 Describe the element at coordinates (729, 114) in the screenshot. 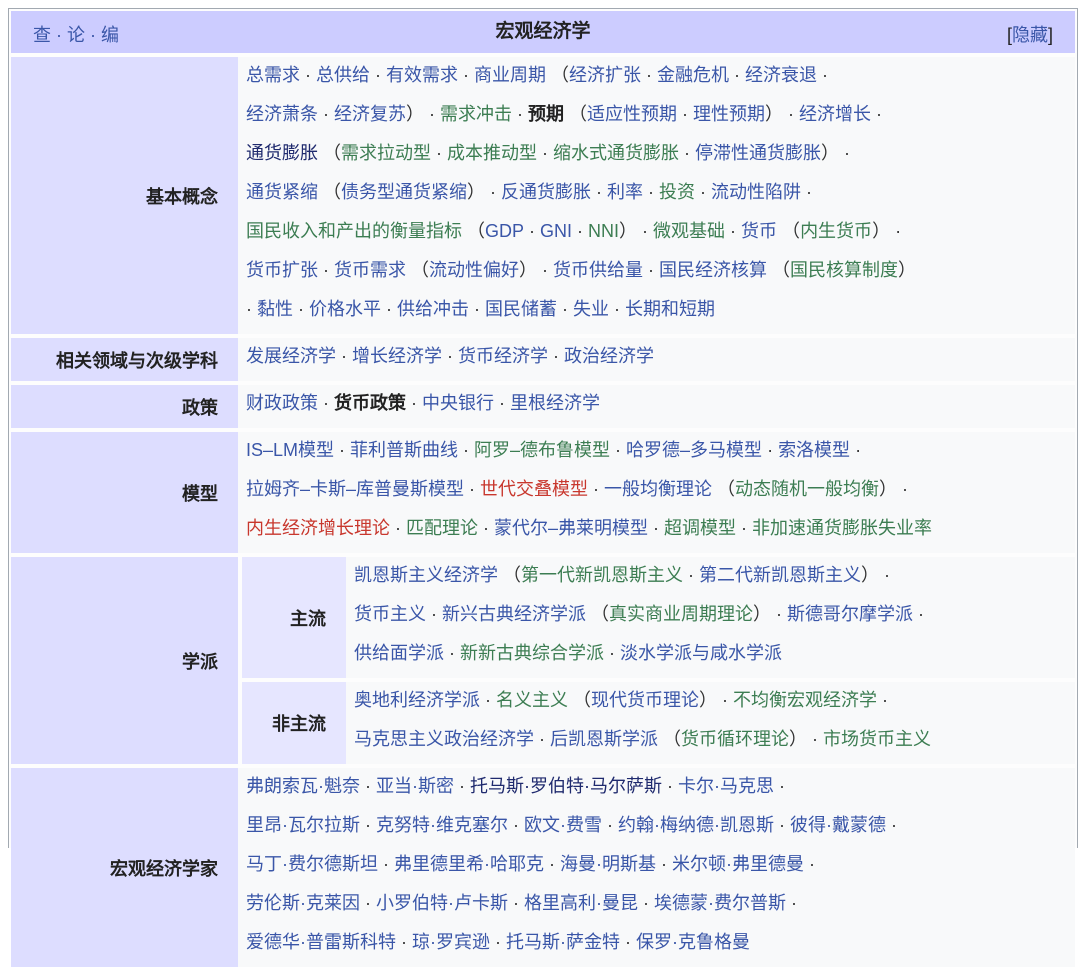

I see `nav-link: b:理性预期` at that location.